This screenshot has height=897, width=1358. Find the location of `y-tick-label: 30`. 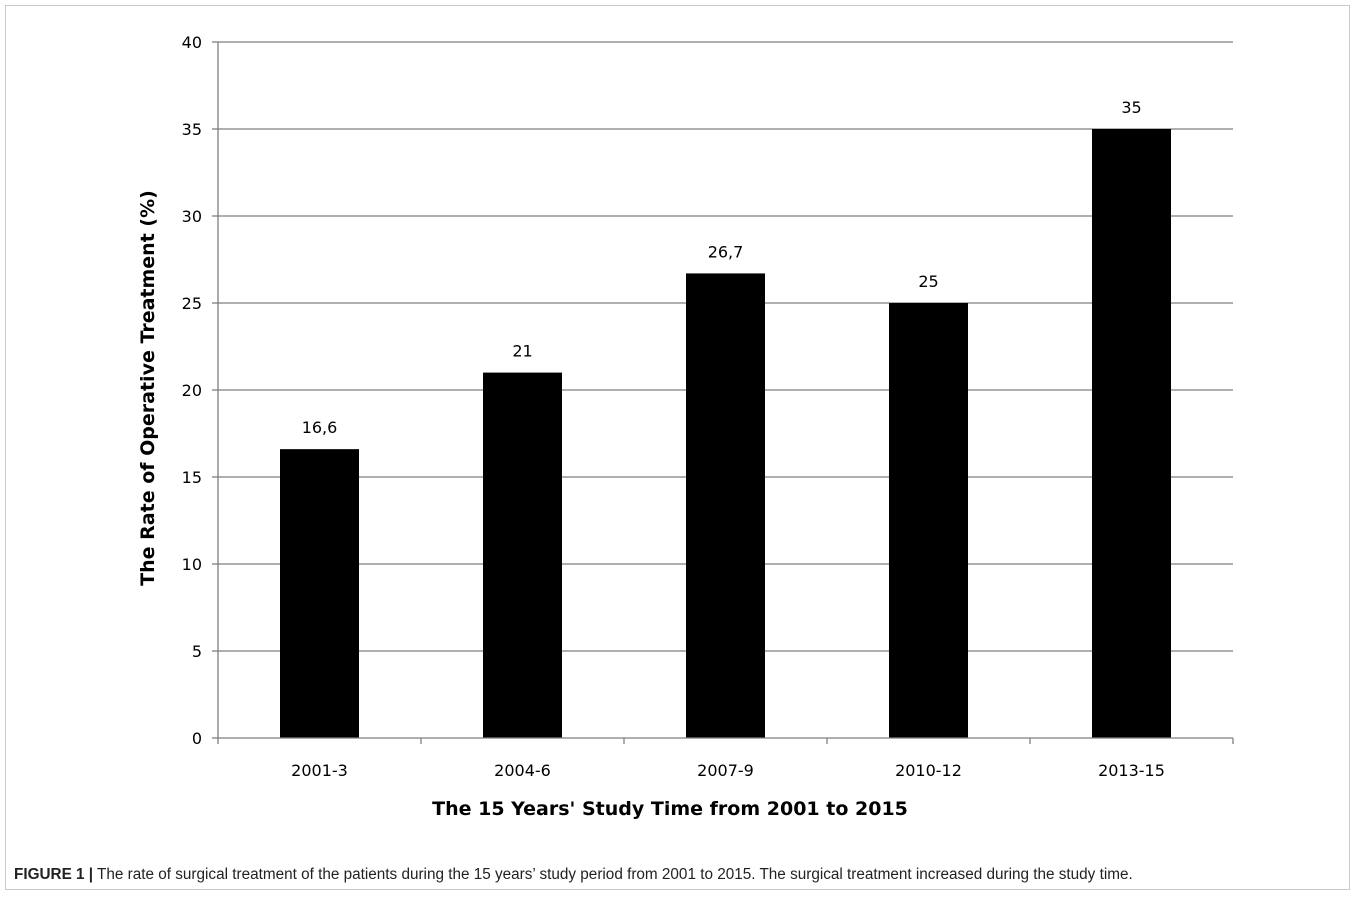

y-tick-label: 30 is located at coordinates (192, 216).